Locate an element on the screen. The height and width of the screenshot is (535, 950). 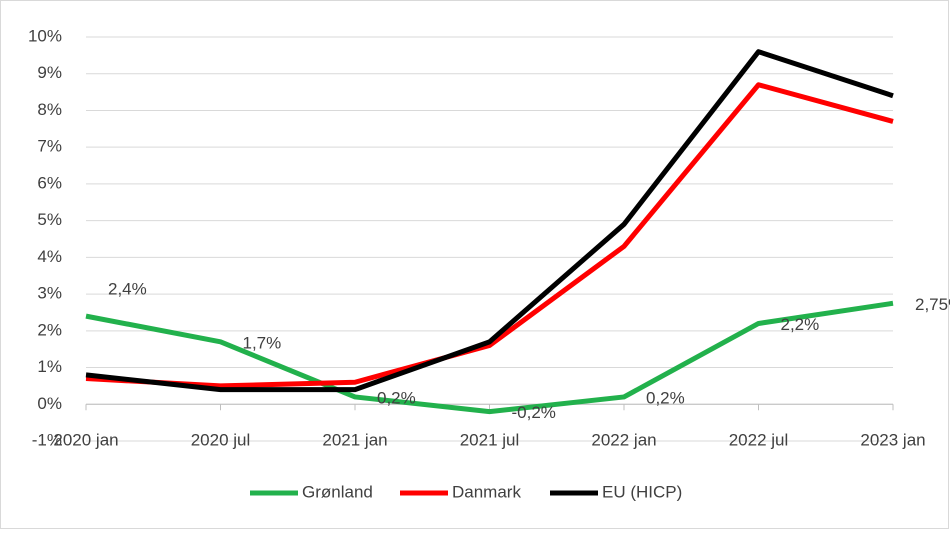
x-tick-label: 2020 jul is located at coordinates (221, 439).